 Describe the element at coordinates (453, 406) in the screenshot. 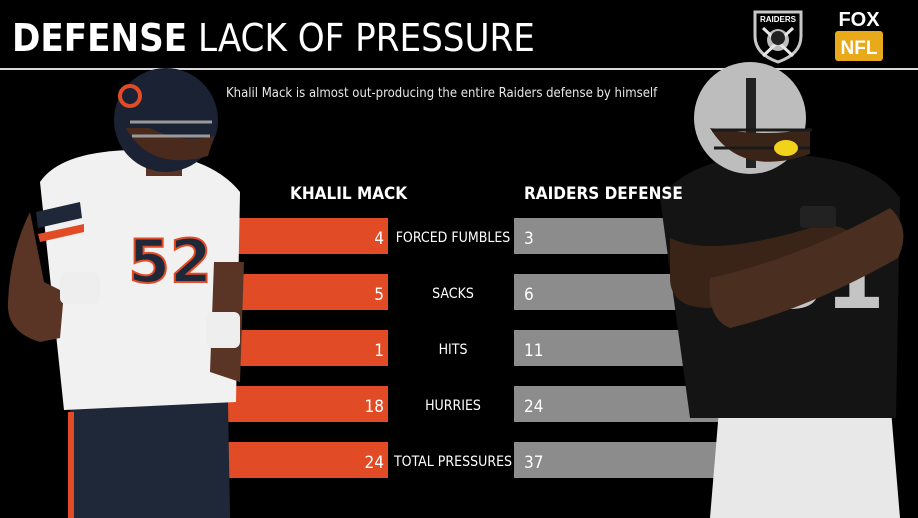

I see `category-label: HURRIES` at that location.